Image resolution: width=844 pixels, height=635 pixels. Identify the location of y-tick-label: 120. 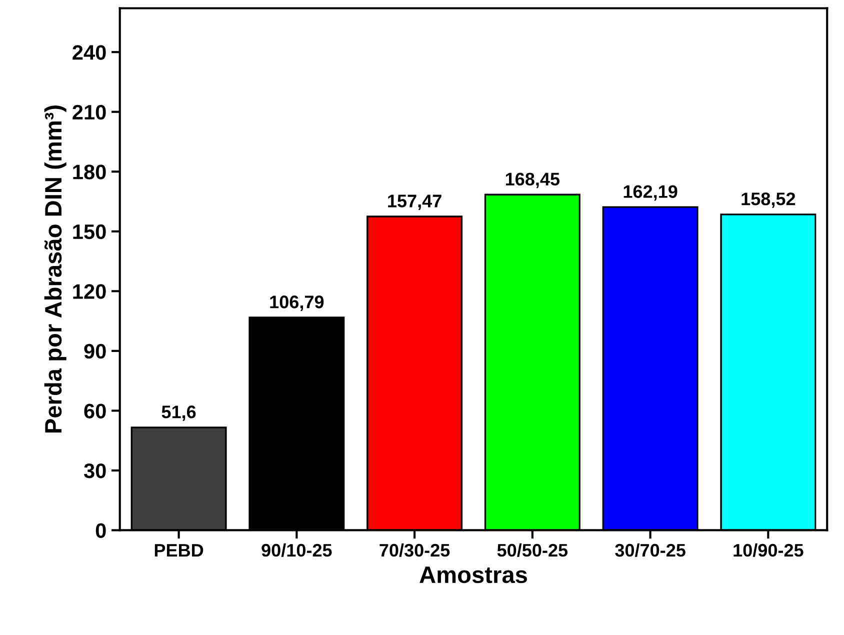
(89, 291).